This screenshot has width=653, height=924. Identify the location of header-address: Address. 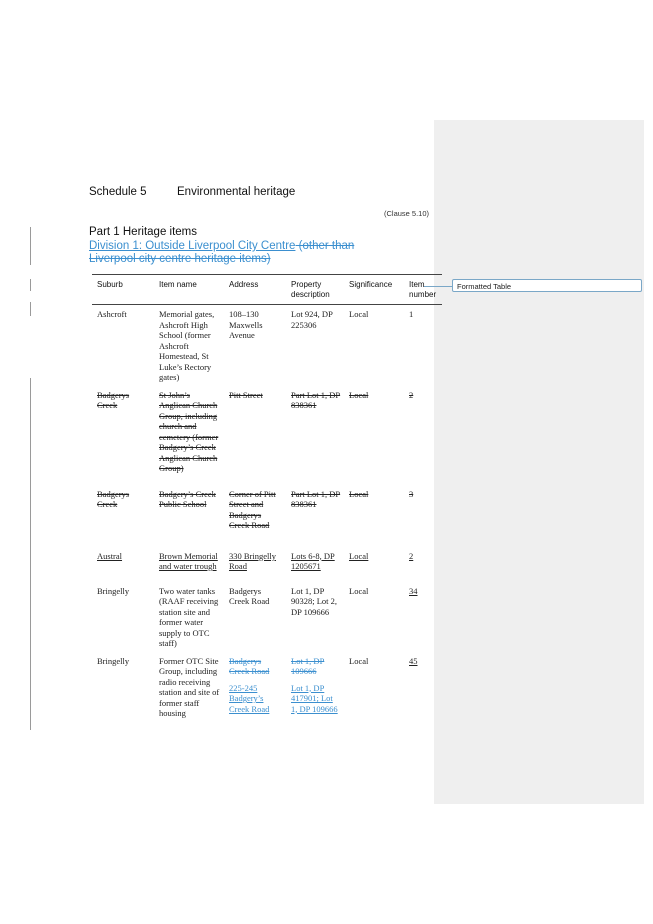
(255, 289).